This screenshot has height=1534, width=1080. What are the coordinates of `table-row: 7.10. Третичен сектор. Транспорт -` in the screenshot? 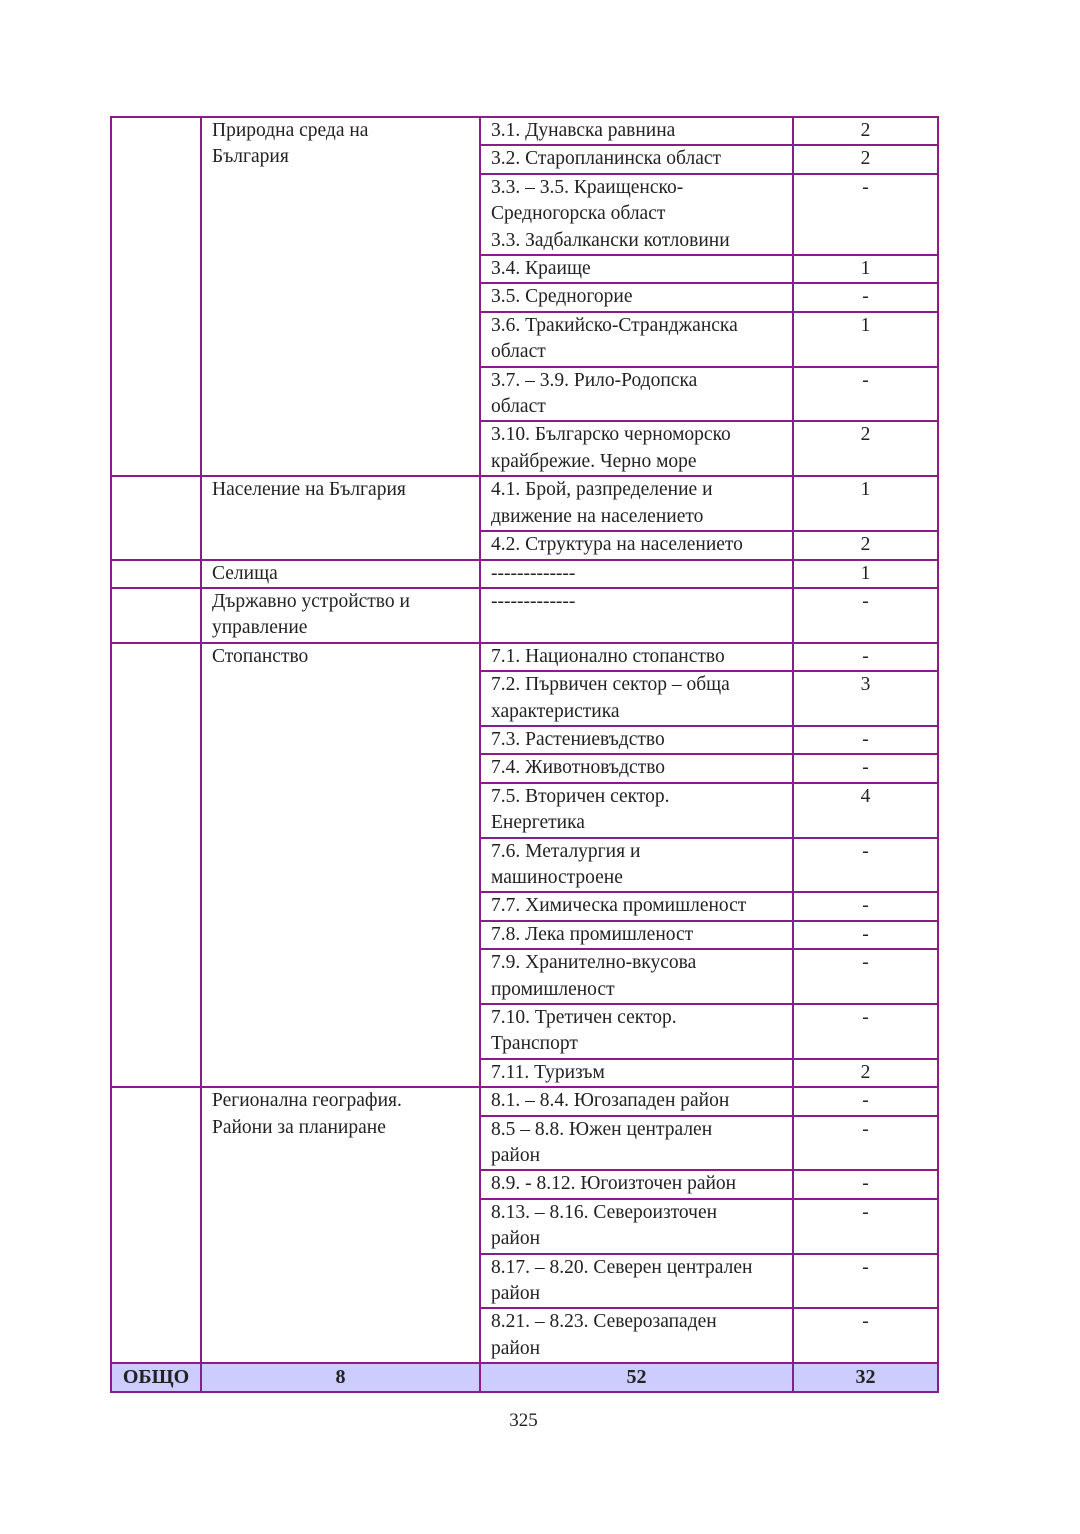 It's located at (525, 1031).